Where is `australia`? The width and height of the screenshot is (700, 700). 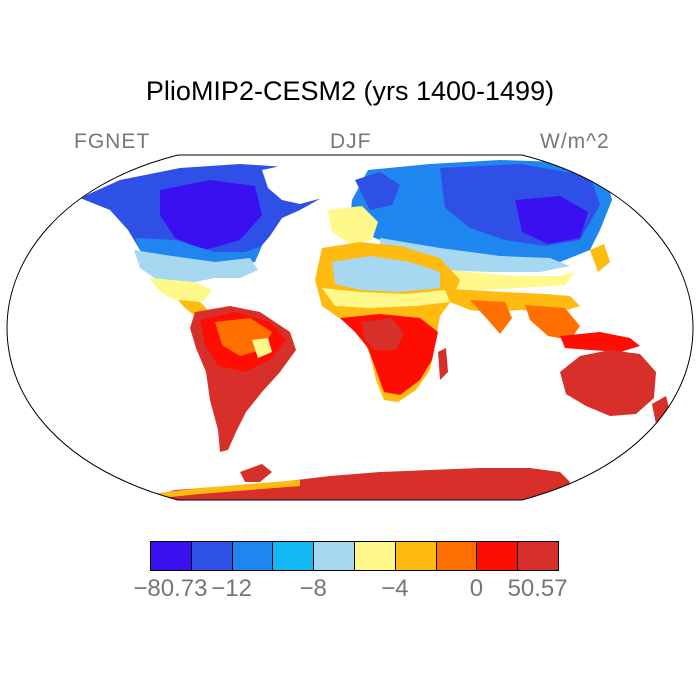
australia is located at coordinates (608, 383).